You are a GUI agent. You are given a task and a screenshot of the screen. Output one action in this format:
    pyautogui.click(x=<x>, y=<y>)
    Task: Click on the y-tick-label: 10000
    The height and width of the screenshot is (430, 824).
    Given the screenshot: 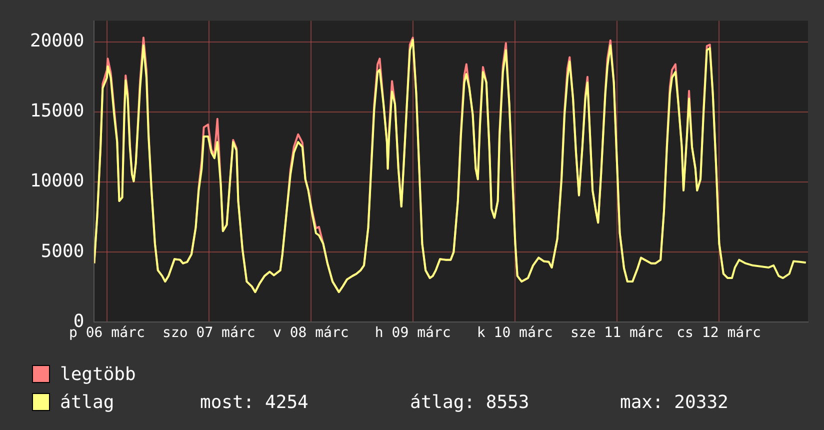 What is the action you would take?
    pyautogui.click(x=57, y=181)
    